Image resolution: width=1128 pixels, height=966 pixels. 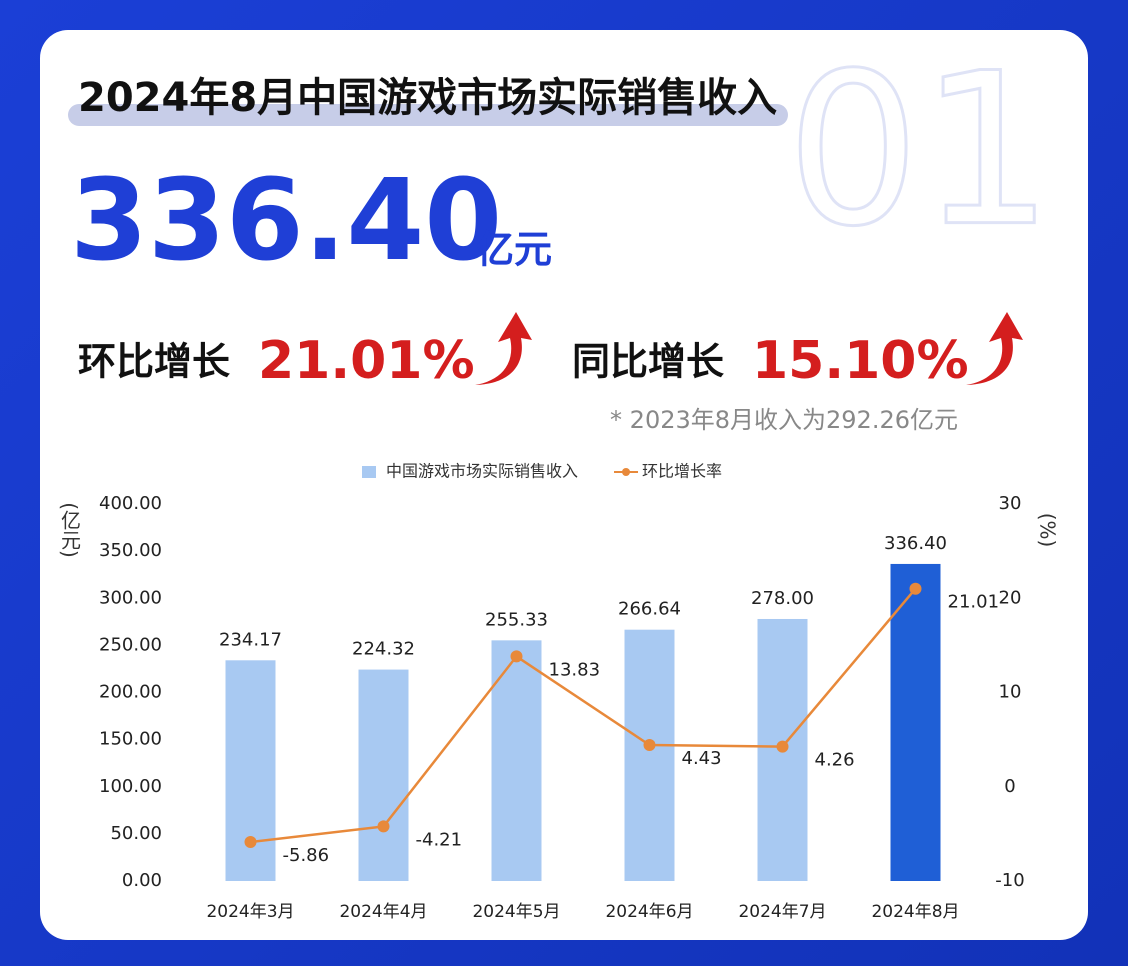 I want to click on watermark: 01, so click(x=919, y=150).